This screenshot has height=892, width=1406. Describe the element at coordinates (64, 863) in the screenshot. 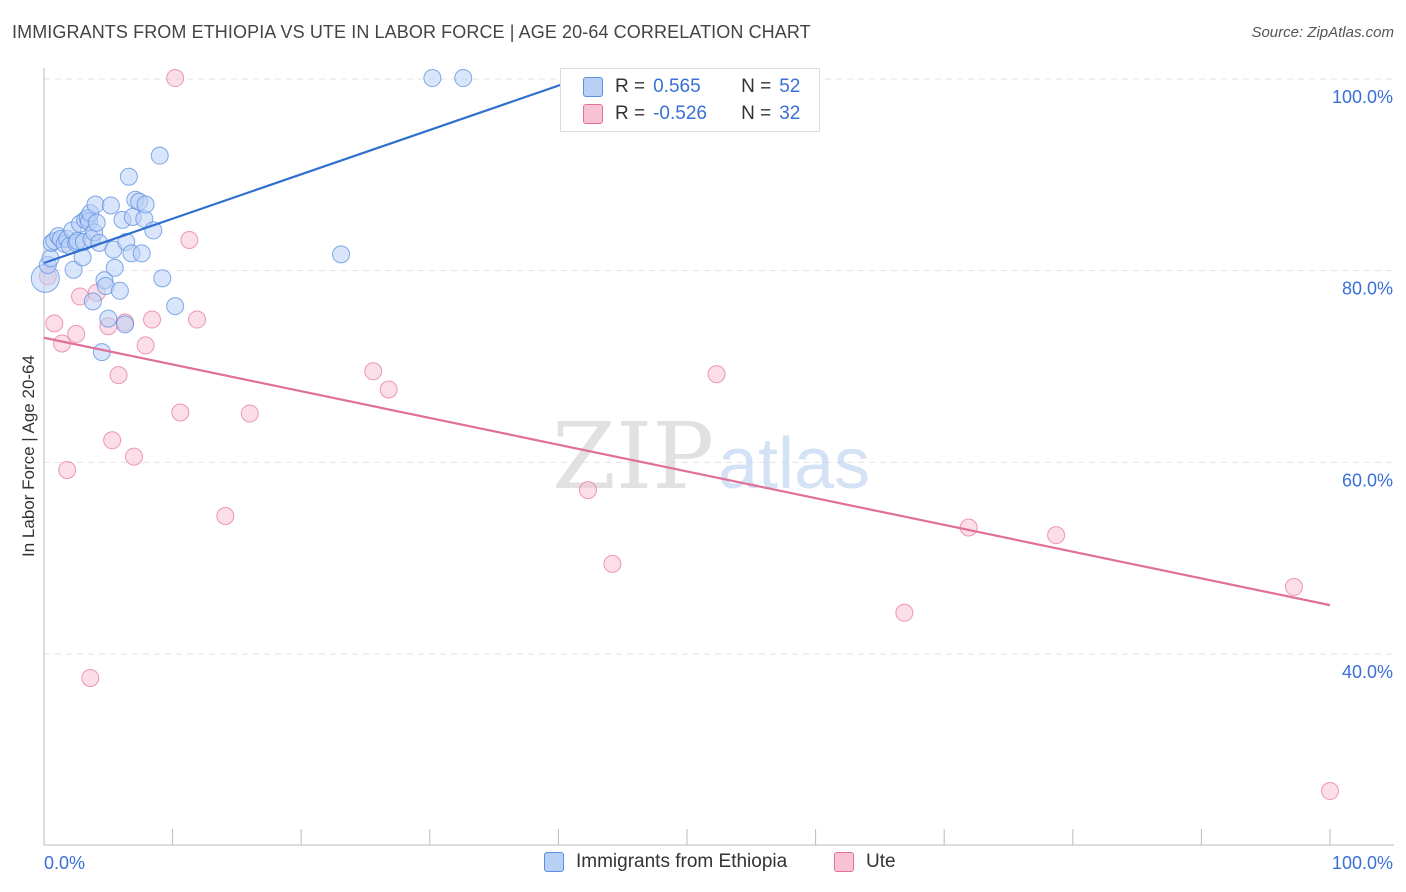

I see `x-tick-label: 0.0%` at that location.